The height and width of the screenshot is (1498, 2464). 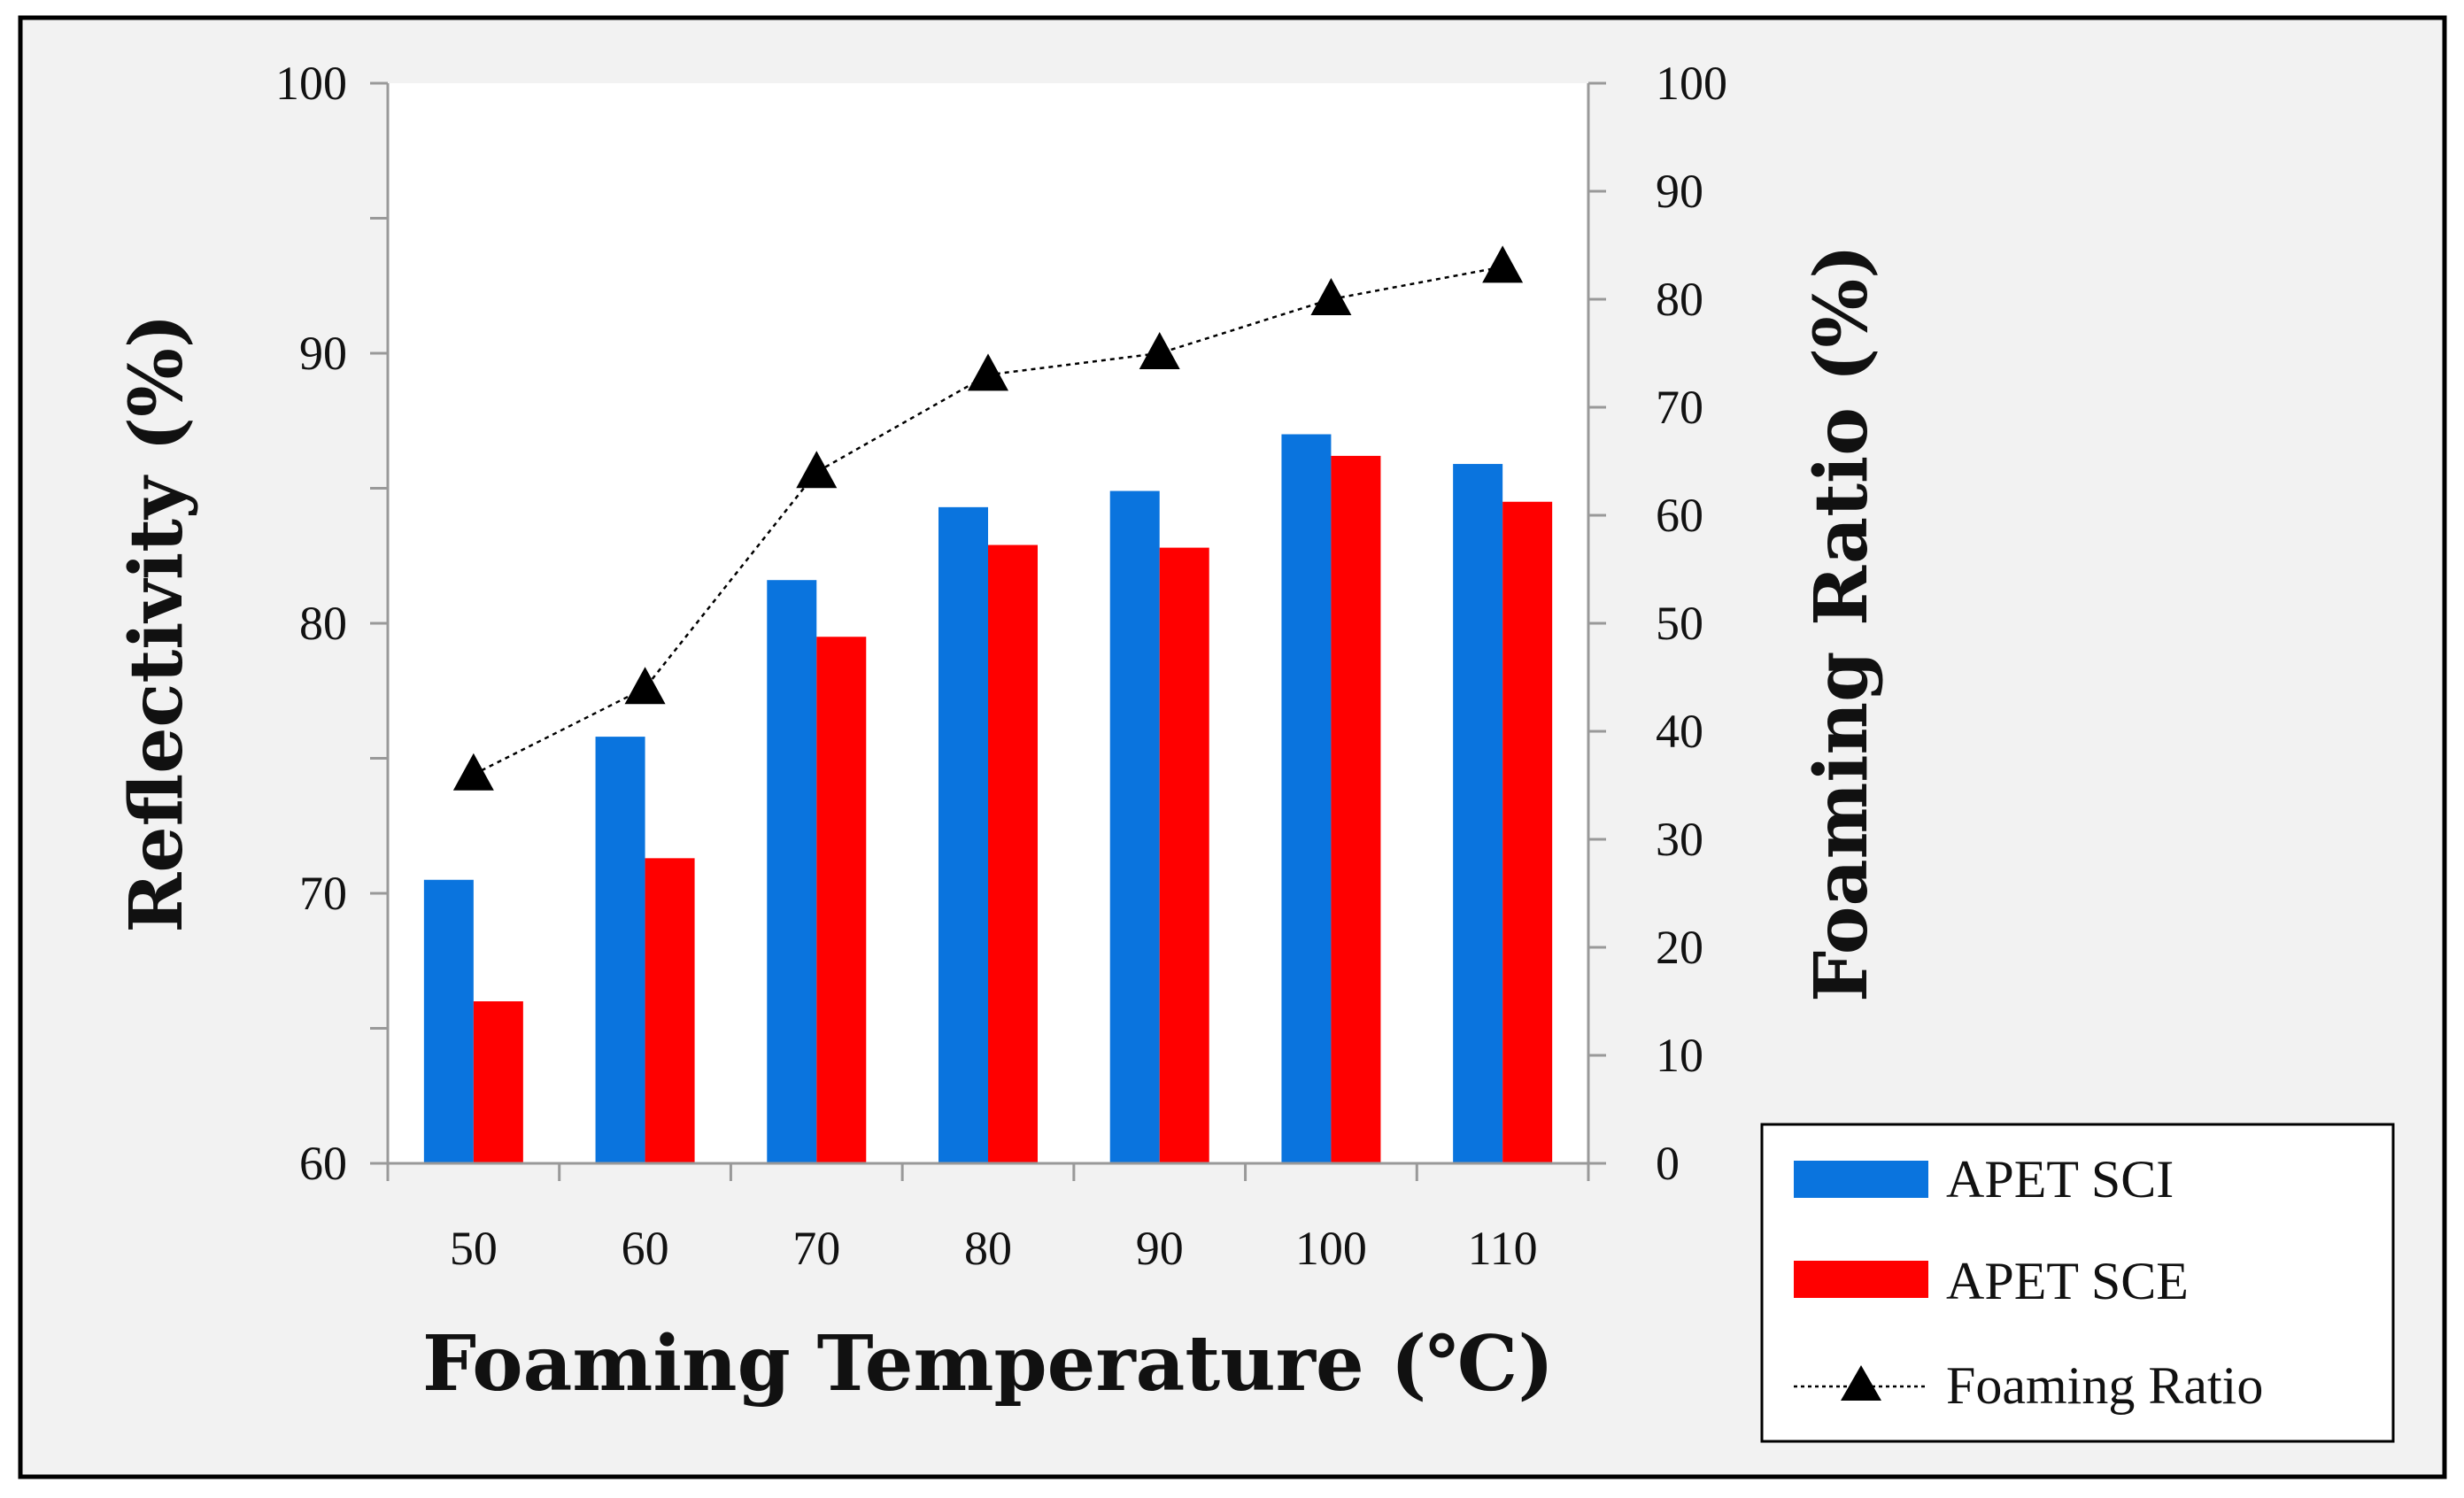 I want to click on right-tick-label: 40, so click(x=1680, y=731).